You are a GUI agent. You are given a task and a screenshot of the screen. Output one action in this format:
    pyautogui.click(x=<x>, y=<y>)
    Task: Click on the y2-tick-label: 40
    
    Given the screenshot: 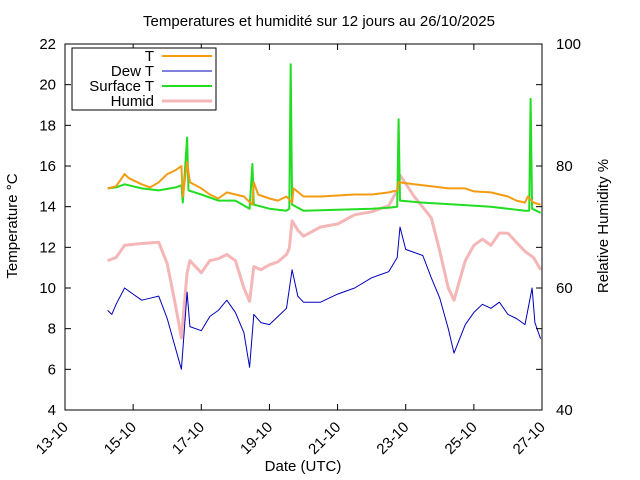 What is the action you would take?
    pyautogui.click(x=564, y=410)
    